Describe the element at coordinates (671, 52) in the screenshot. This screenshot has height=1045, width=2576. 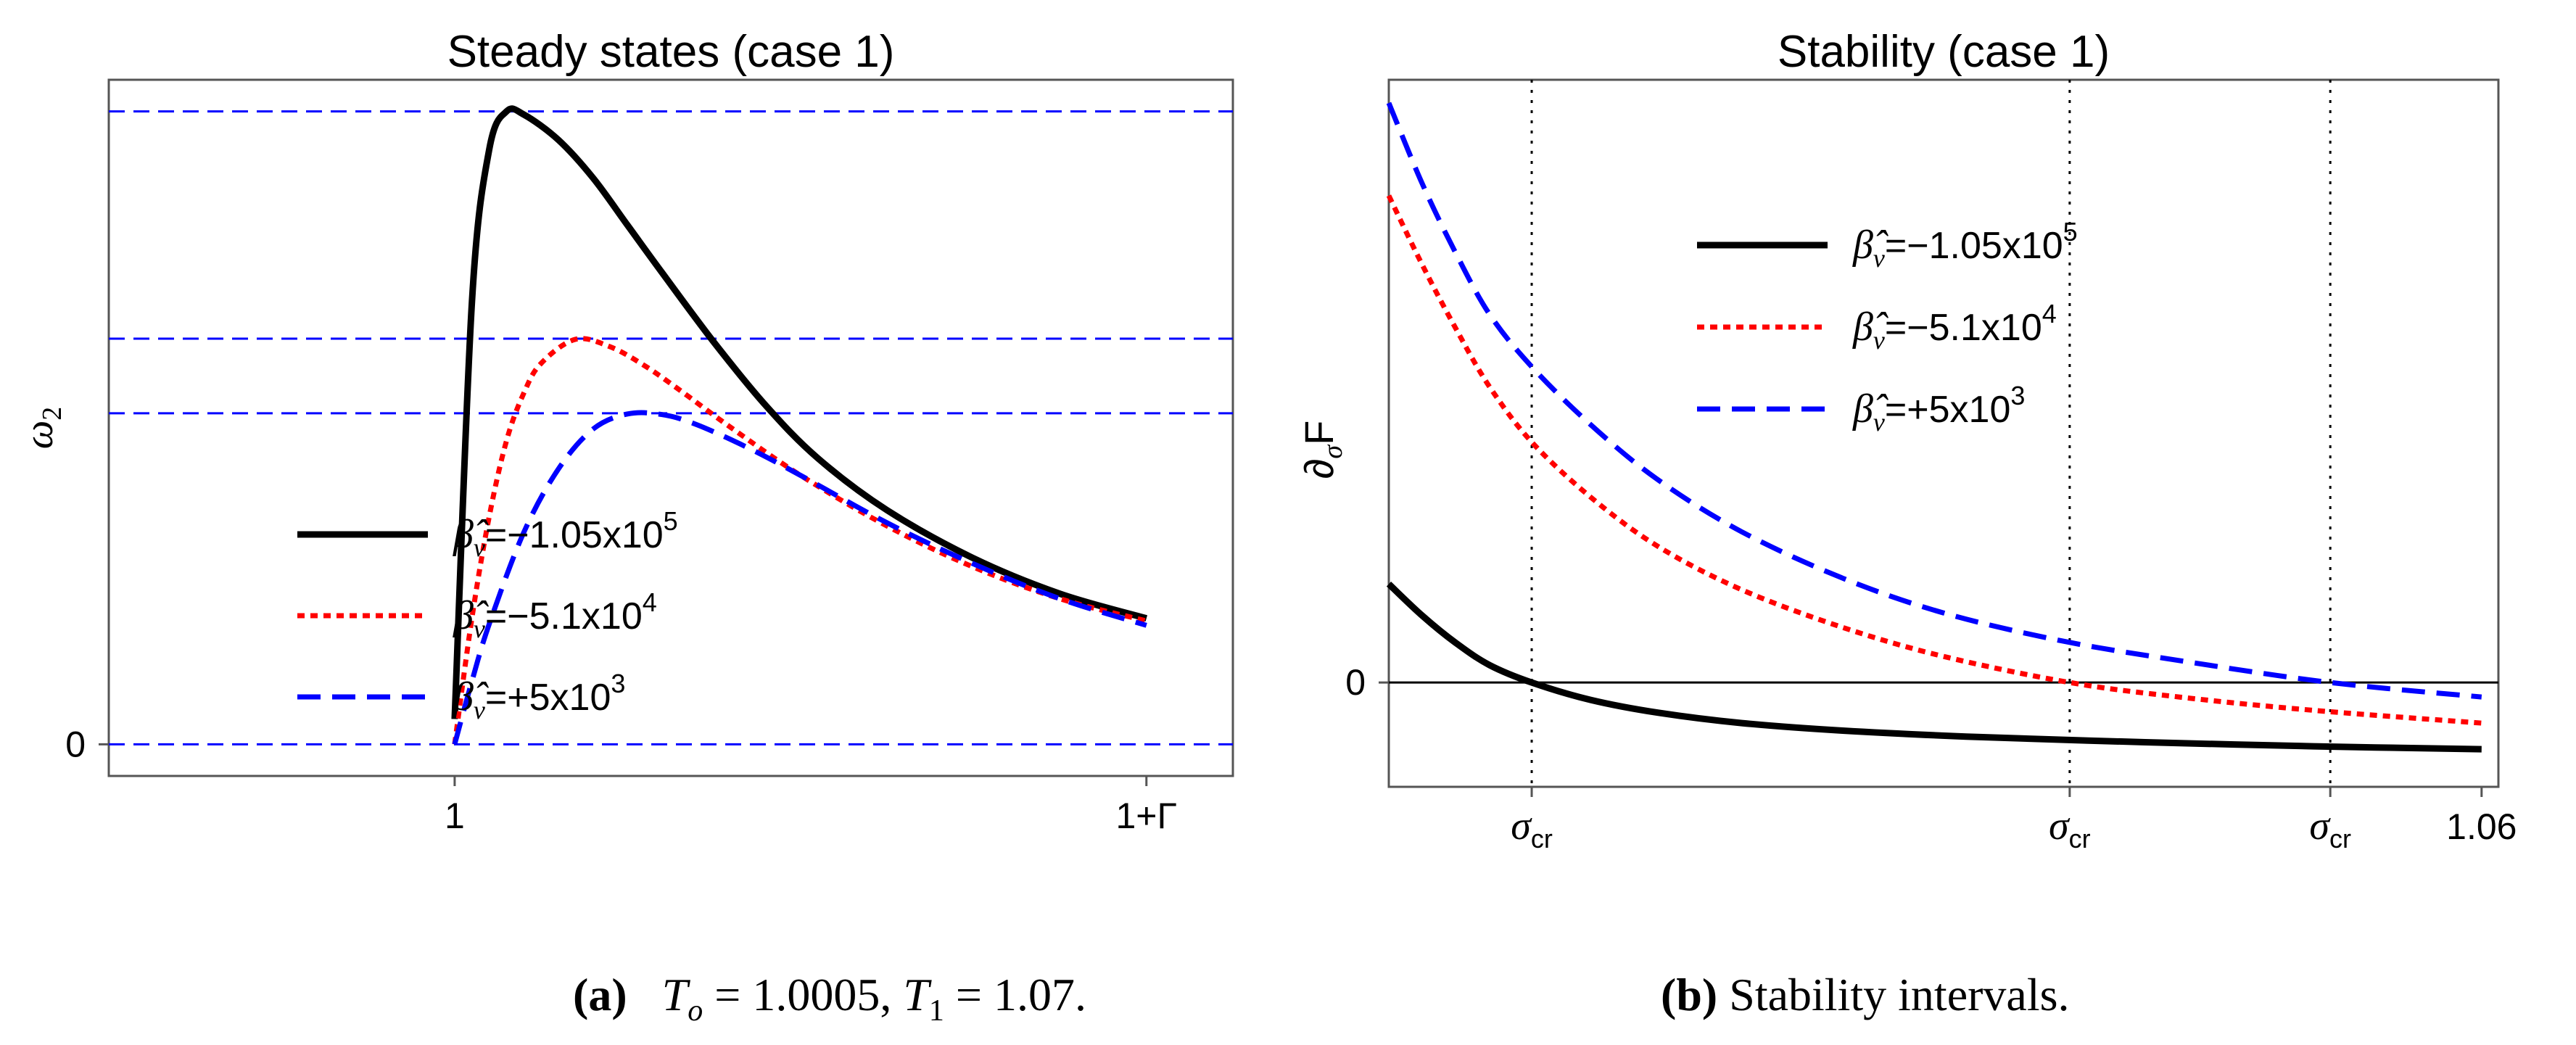
I see `panel-a-title: Steady states (case 1)` at that location.